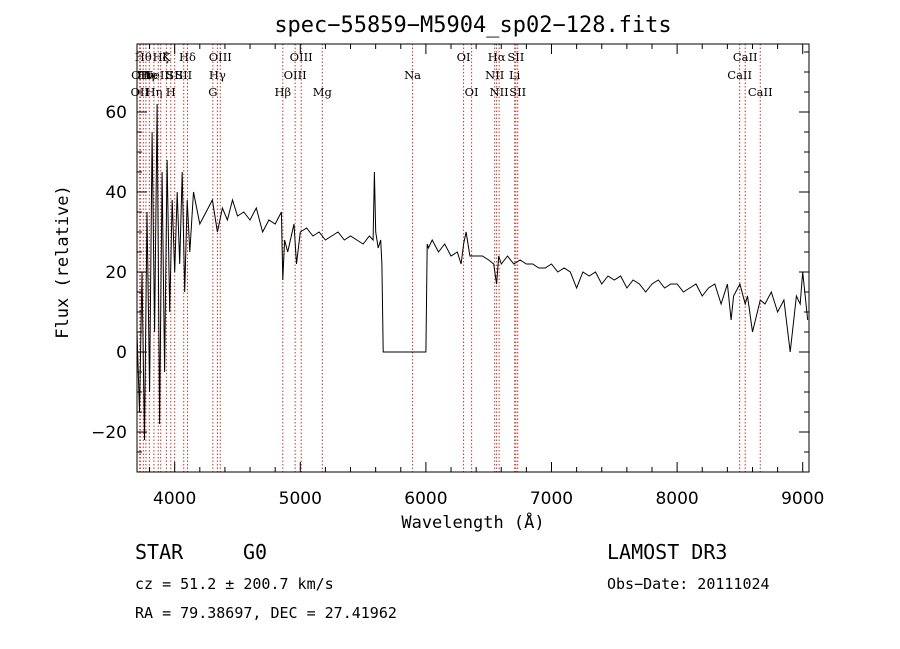 The image size is (900, 649). I want to click on line-marker-label: Na, so click(412, 75).